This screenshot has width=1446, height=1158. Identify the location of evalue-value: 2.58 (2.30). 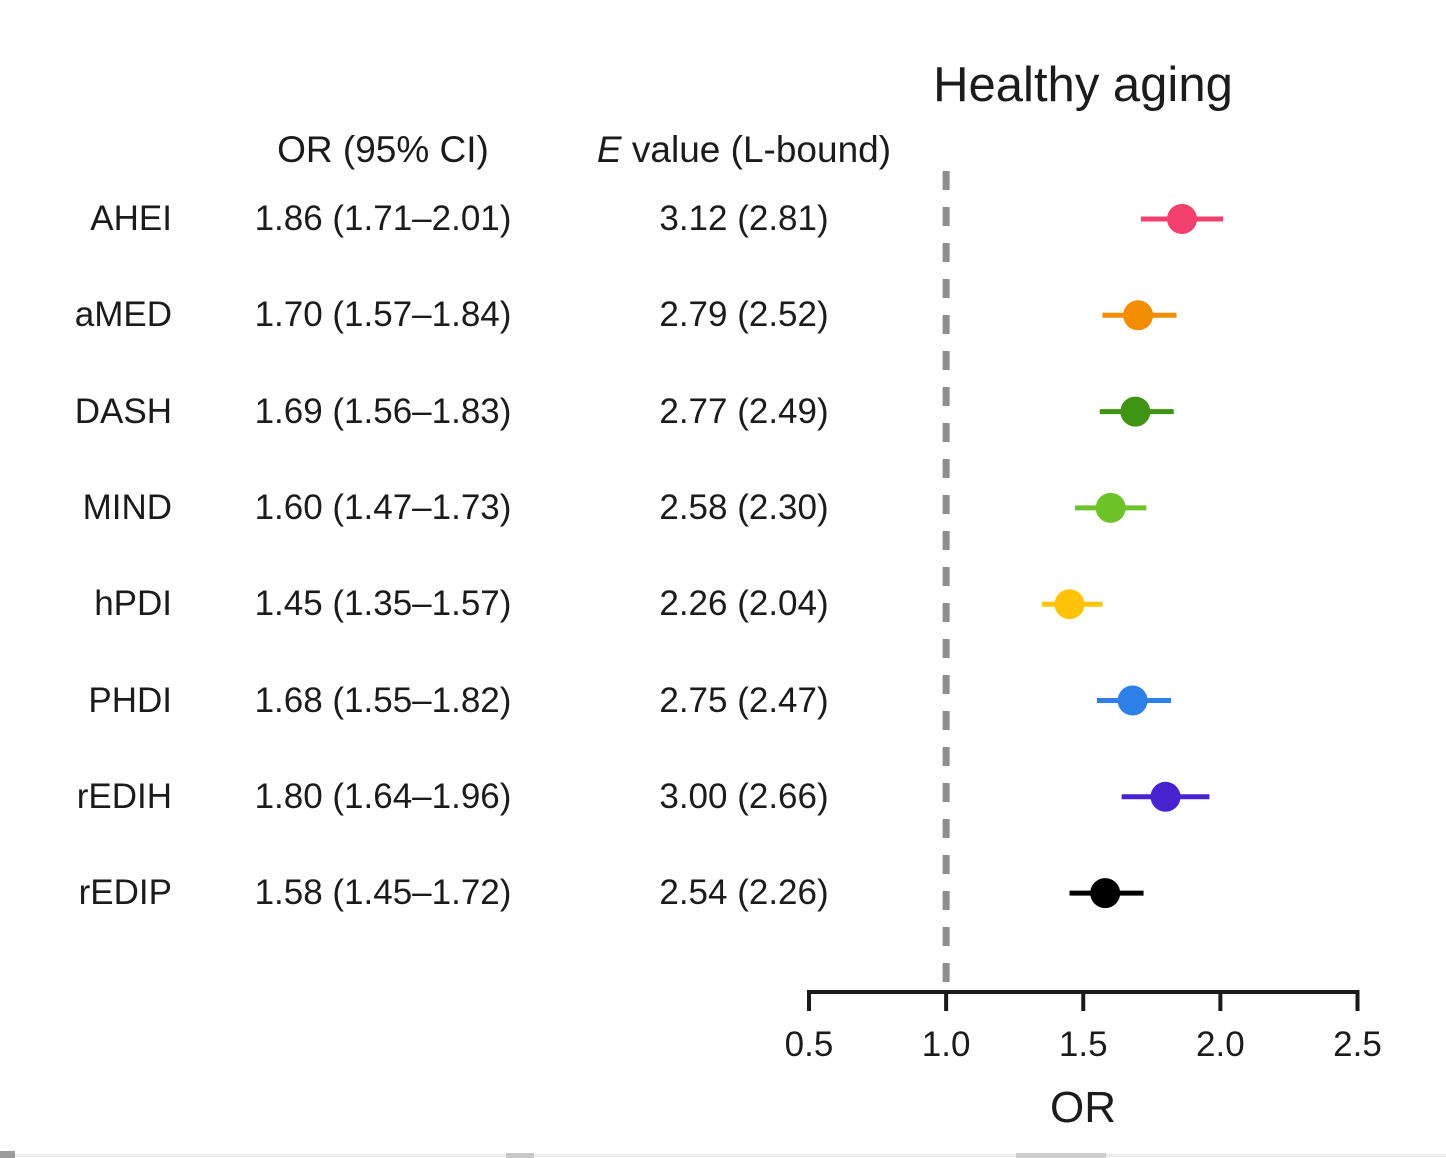
(744, 507).